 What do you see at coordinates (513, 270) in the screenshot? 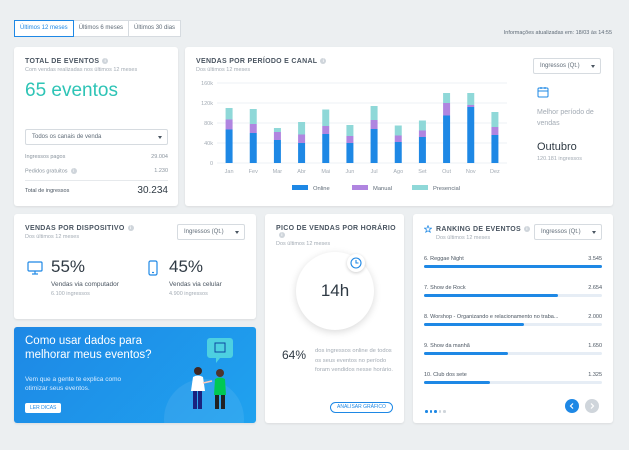
I see `ranking-row: 6. Reggae Night 3.545` at bounding box center [513, 270].